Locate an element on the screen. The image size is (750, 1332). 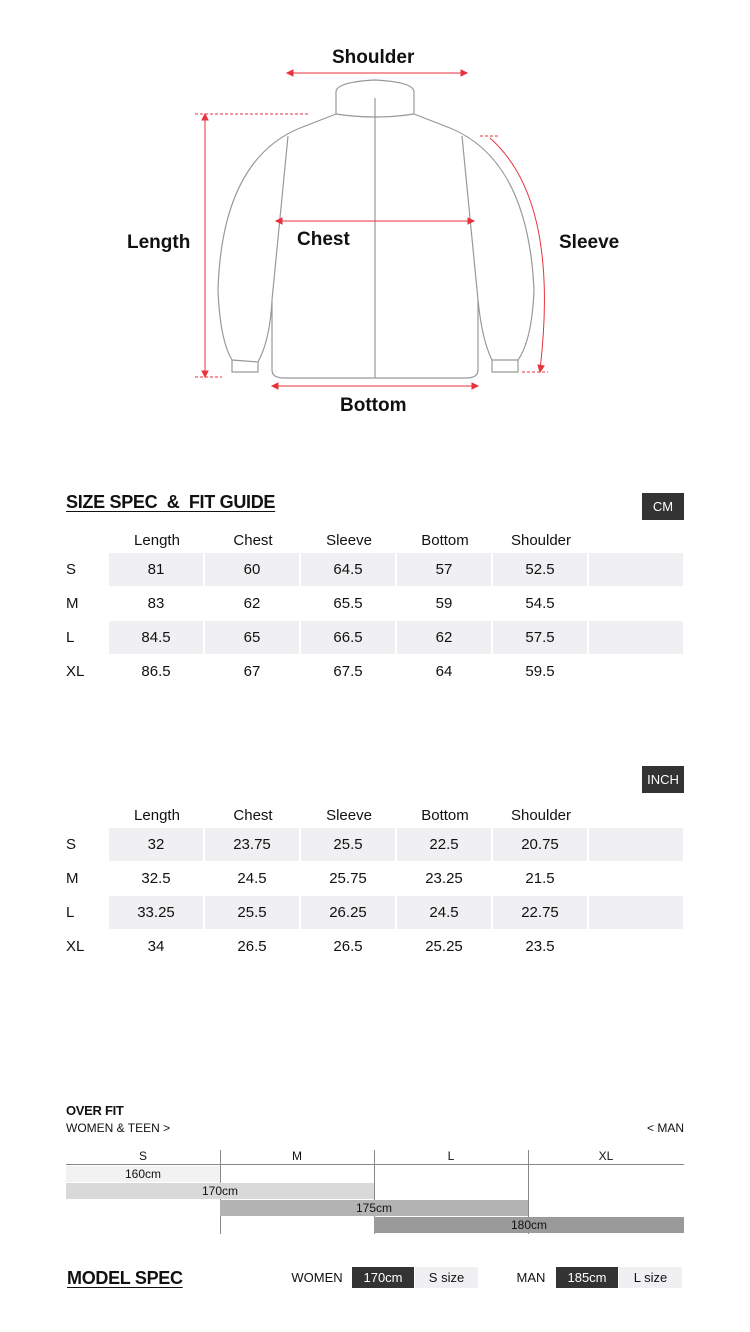
fit-size-header: L is located at coordinates (451, 1156).